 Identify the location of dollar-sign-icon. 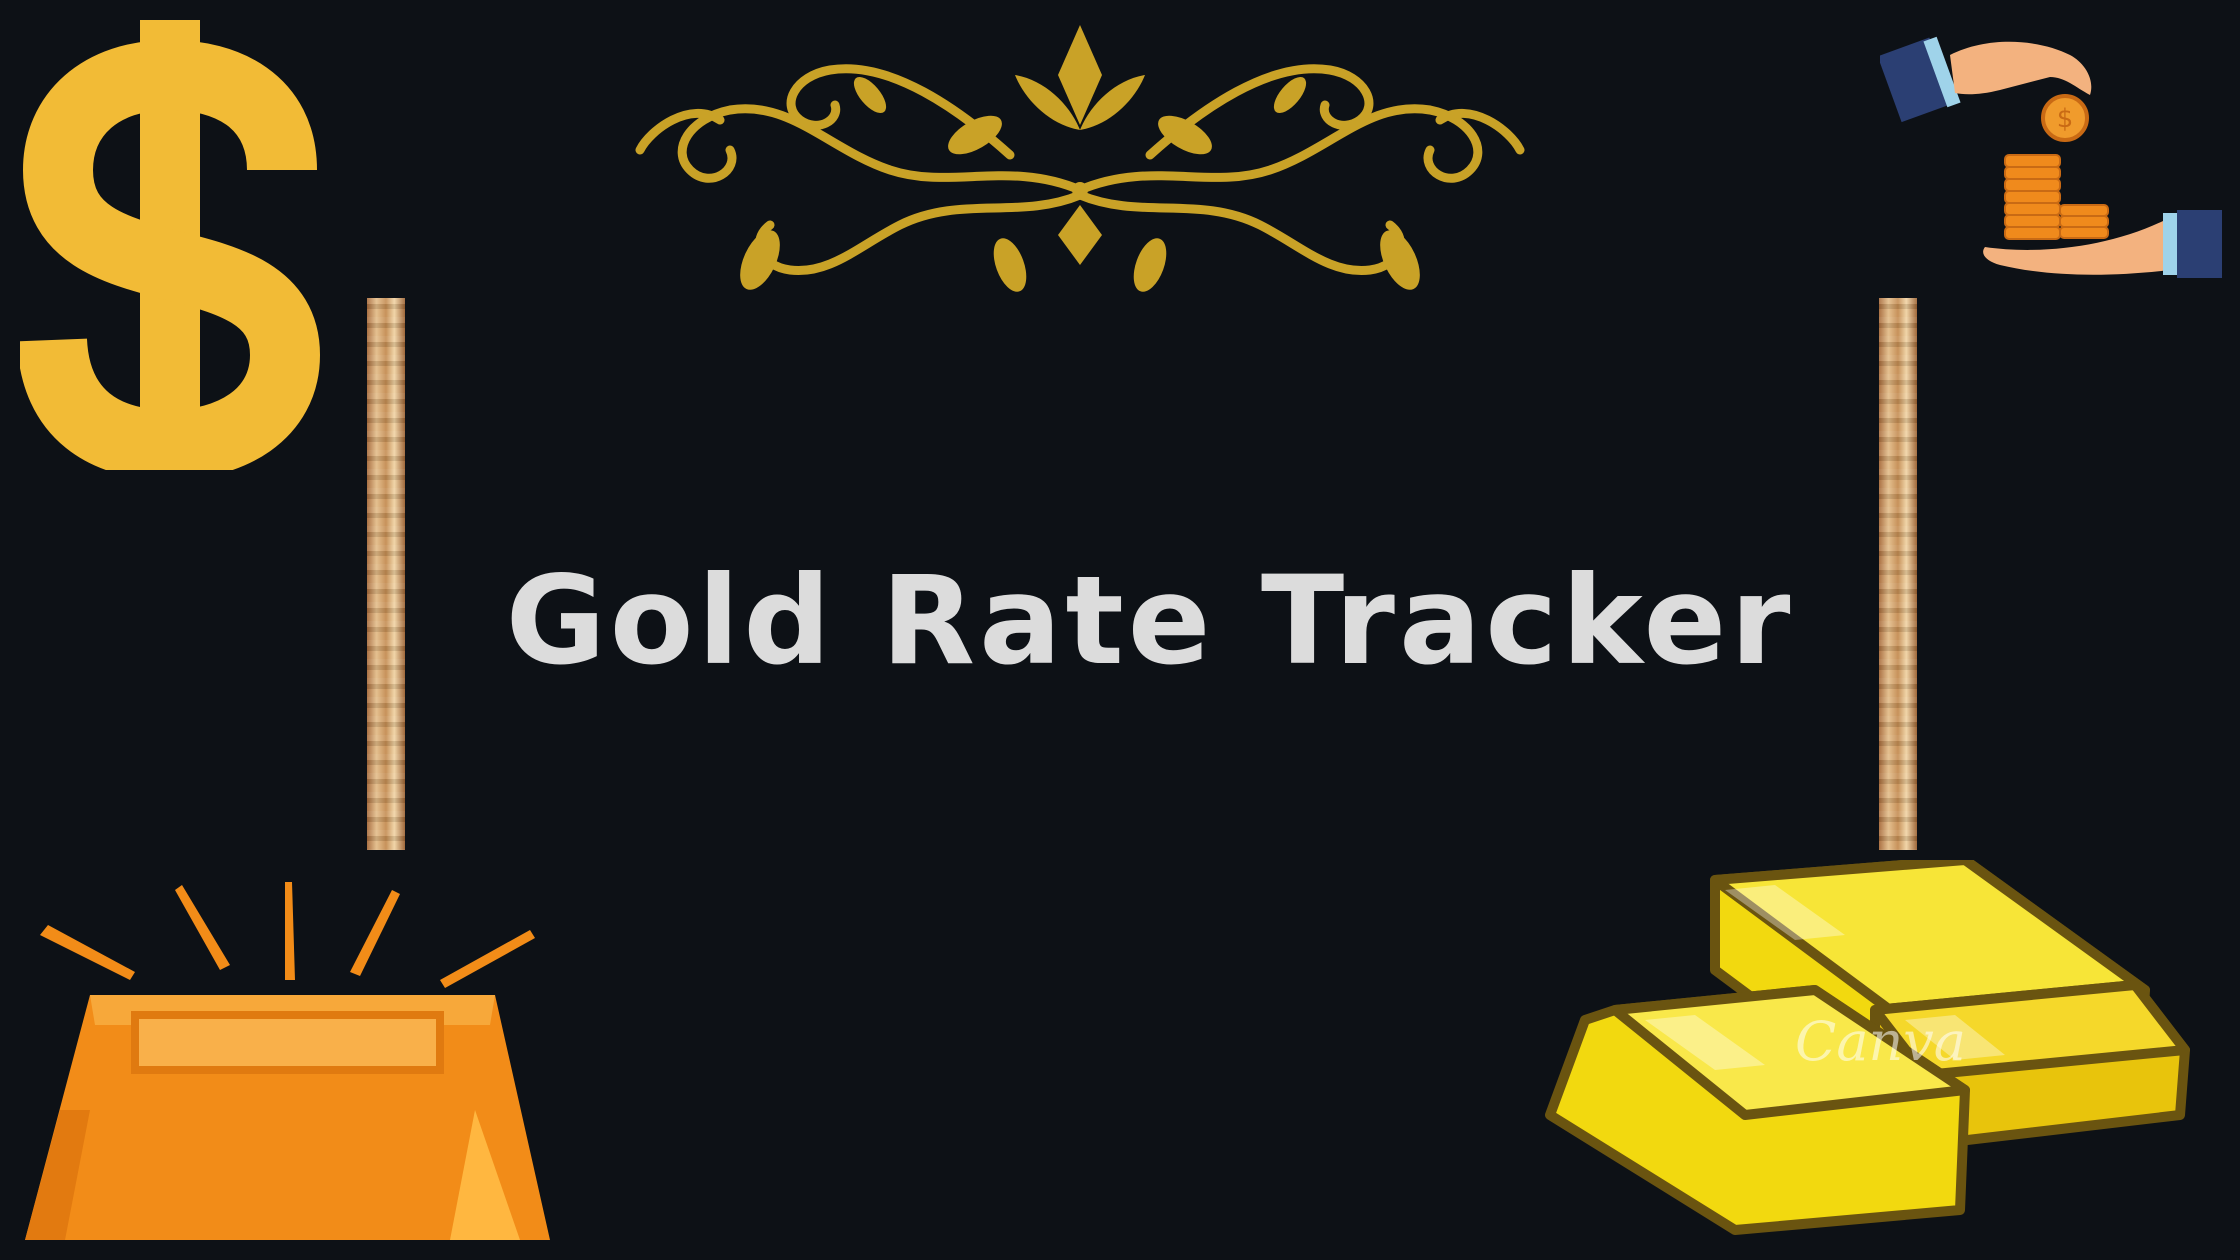
(170, 245).